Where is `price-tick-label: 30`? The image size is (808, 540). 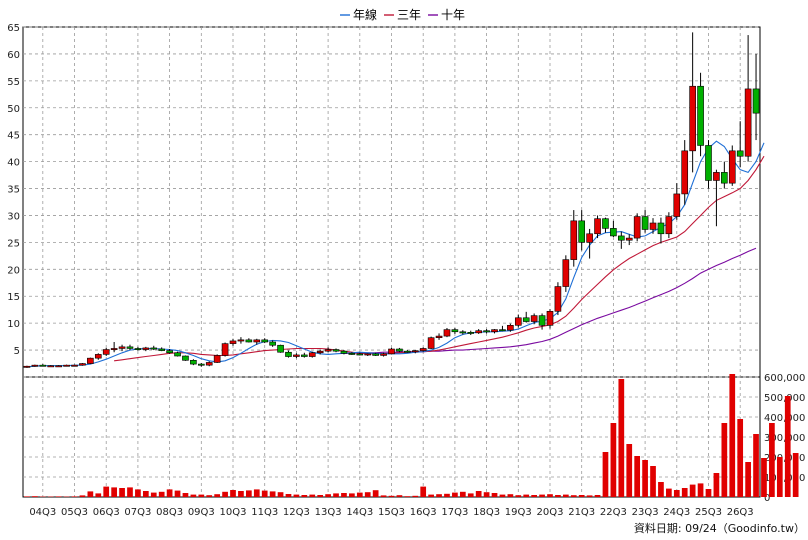 price-tick-label: 30 is located at coordinates (13, 216).